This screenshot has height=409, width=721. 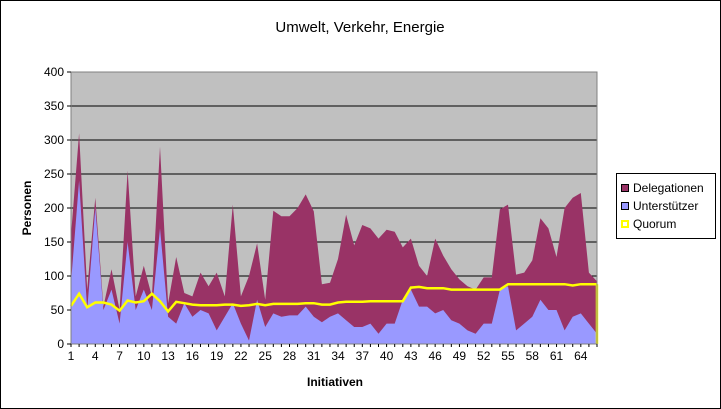 I want to click on legend-swatch-unterstuetzer, so click(x=625, y=206).